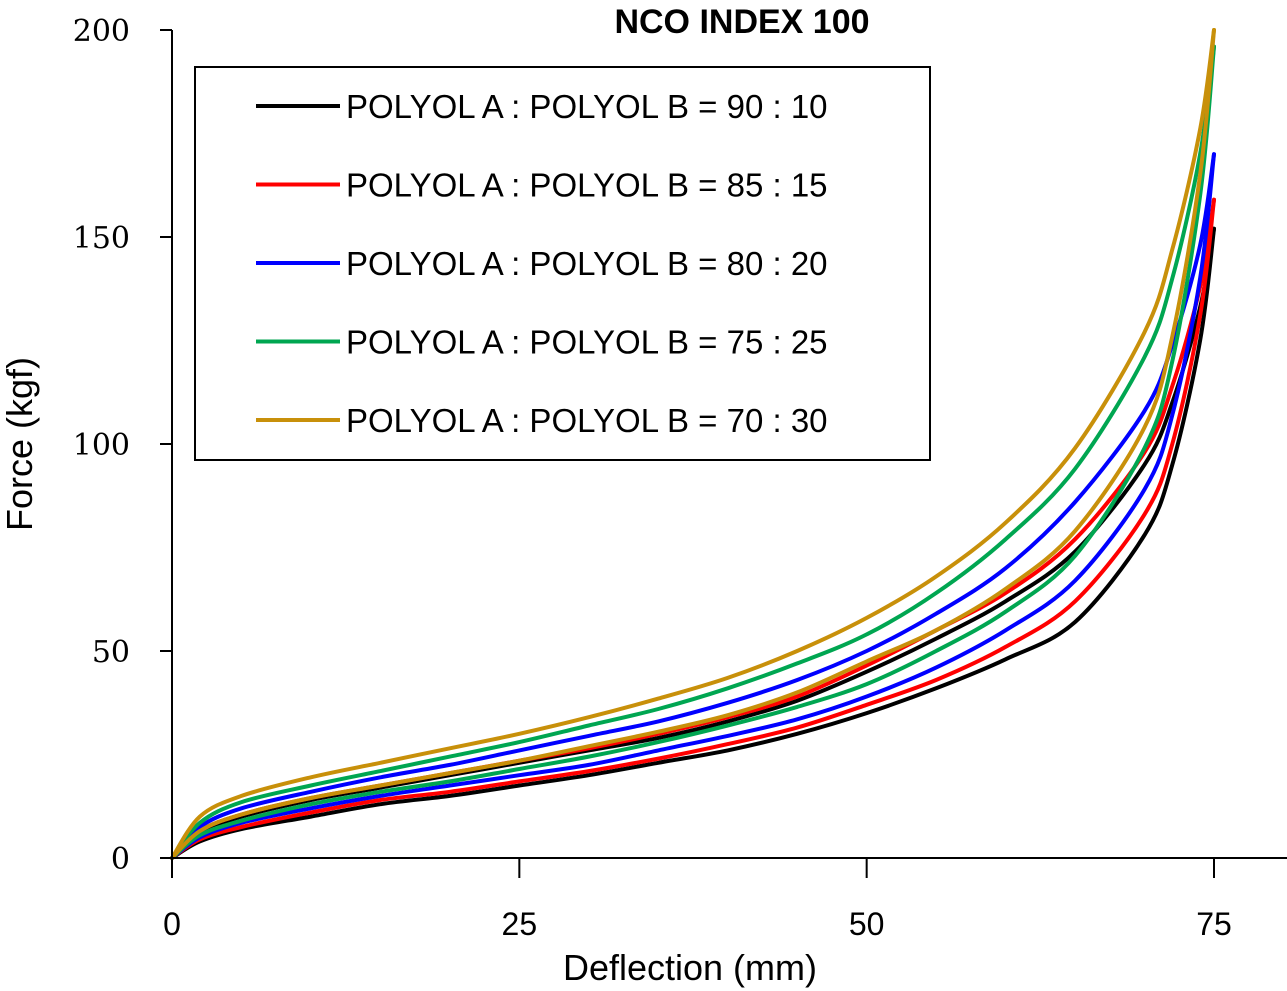 The image size is (1287, 991). Describe the element at coordinates (867, 924) in the screenshot. I see `x-tick-label: 50` at that location.